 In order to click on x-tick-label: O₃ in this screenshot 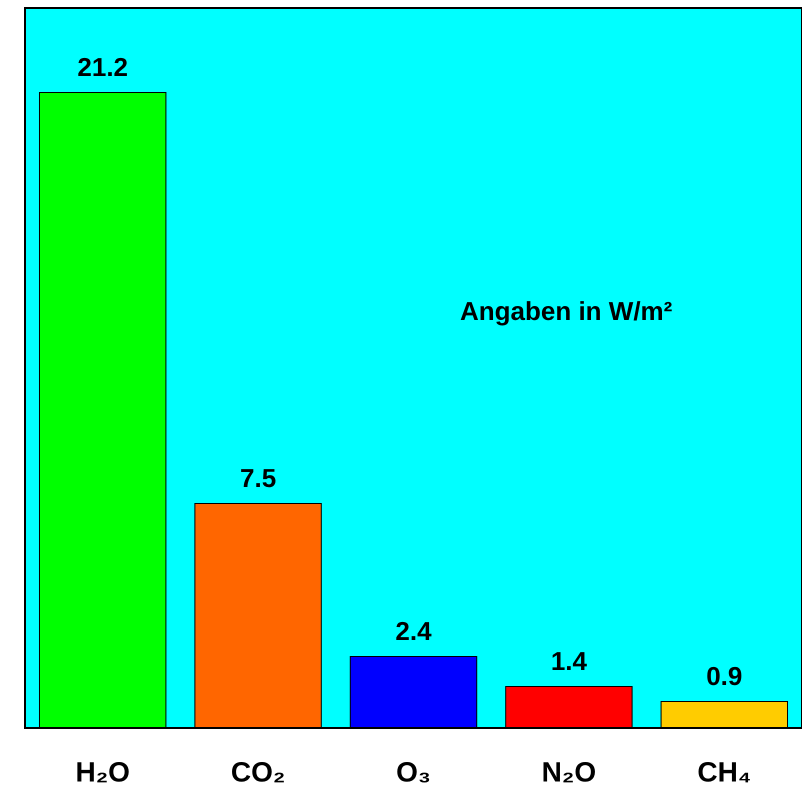, I will do `click(413, 772)`.